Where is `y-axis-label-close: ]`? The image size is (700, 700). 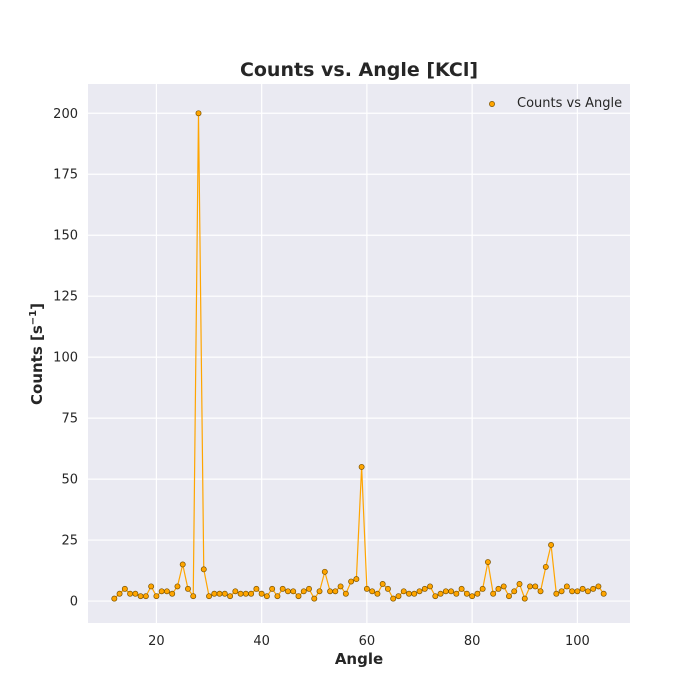
y-axis-label-close: ] is located at coordinates (37, 306).